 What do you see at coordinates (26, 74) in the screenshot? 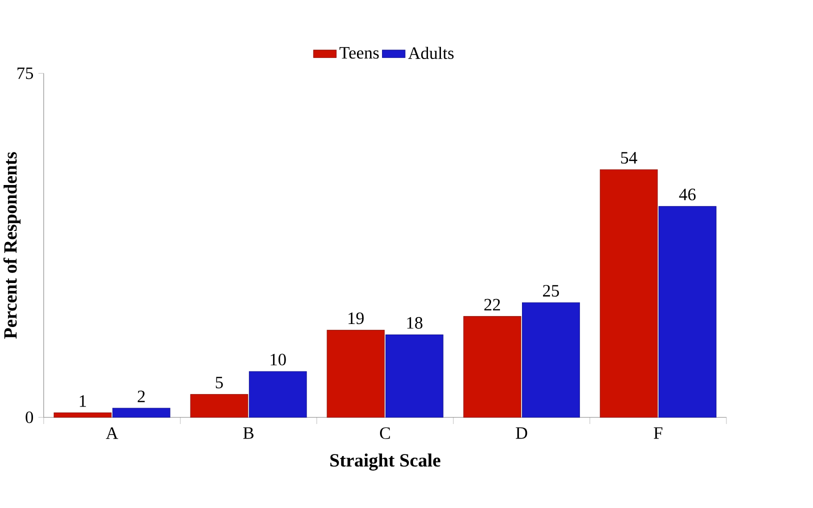
I see `y-tick-label: 75` at bounding box center [26, 74].